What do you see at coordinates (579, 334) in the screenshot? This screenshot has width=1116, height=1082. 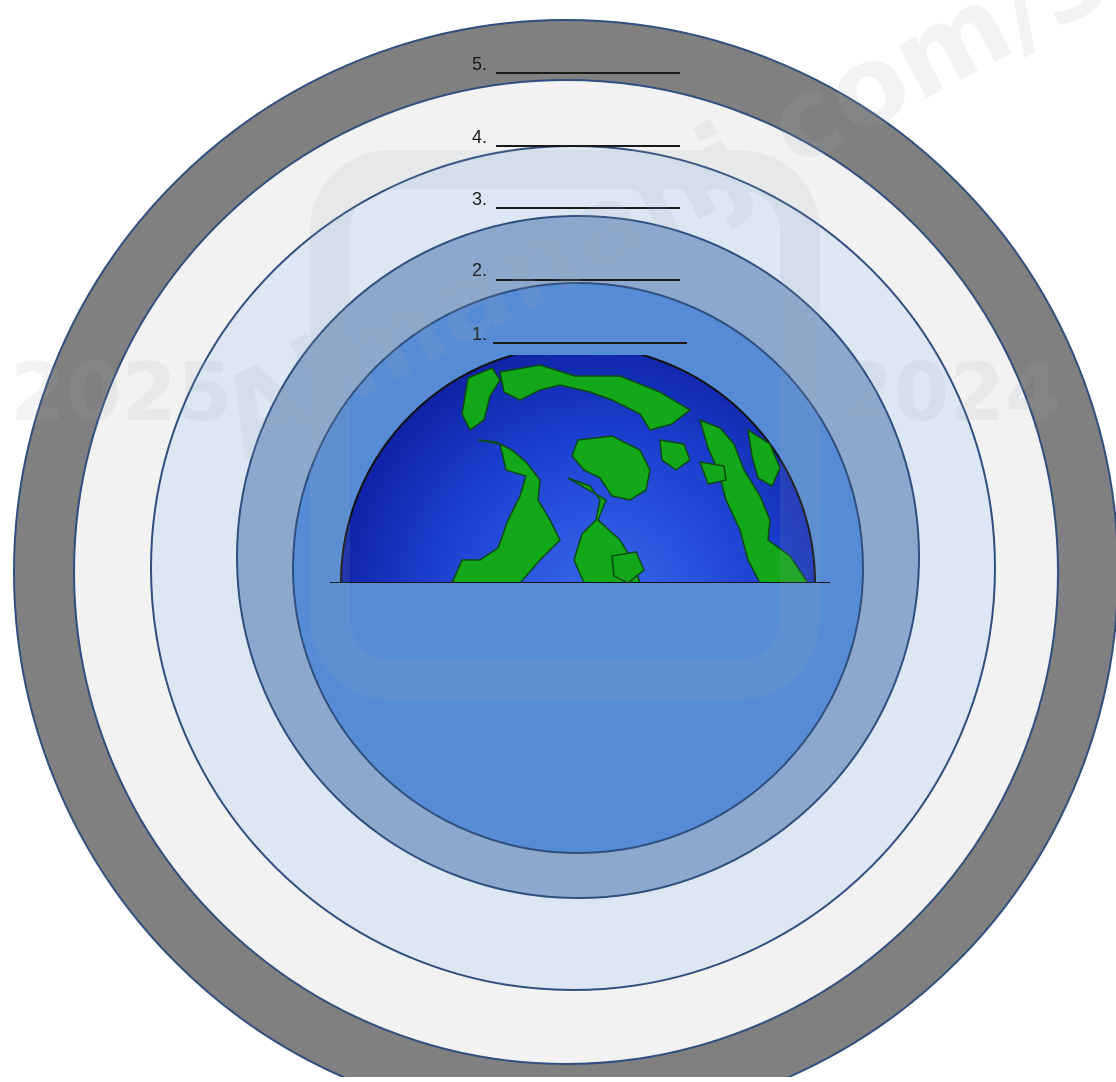 I see `label-layer-1: 1.` at bounding box center [579, 334].